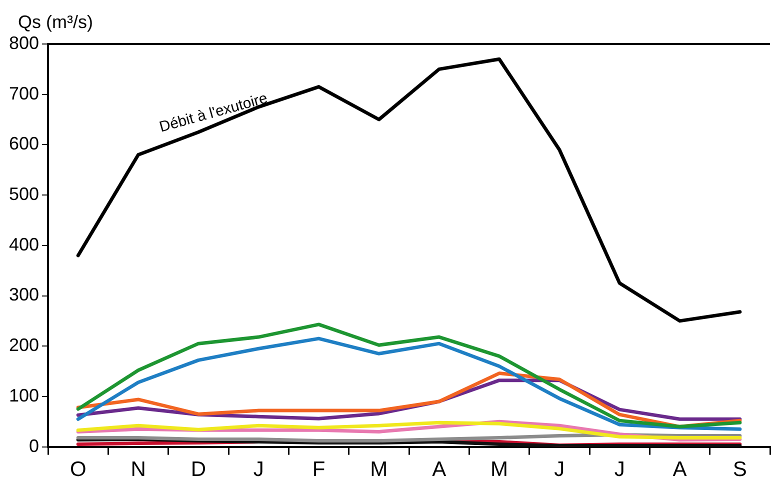  What do you see at coordinates (24, 345) in the screenshot?
I see `y-tick-label: 200` at bounding box center [24, 345].